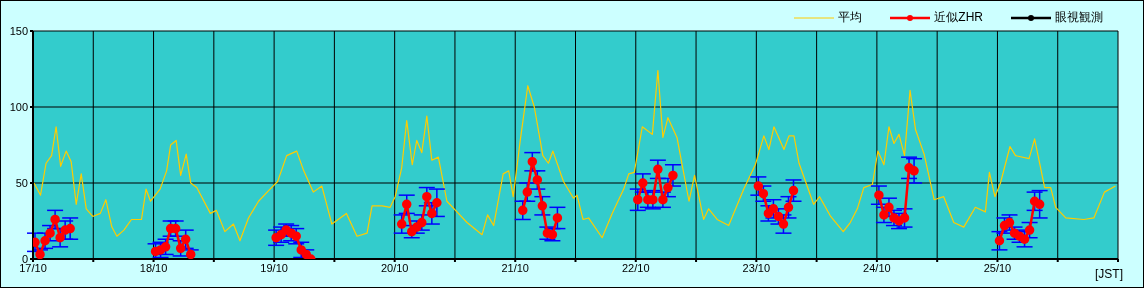 Image resolution: width=1144 pixels, height=288 pixels. I want to click on legend-label: 近似ZHR, so click(958, 17).